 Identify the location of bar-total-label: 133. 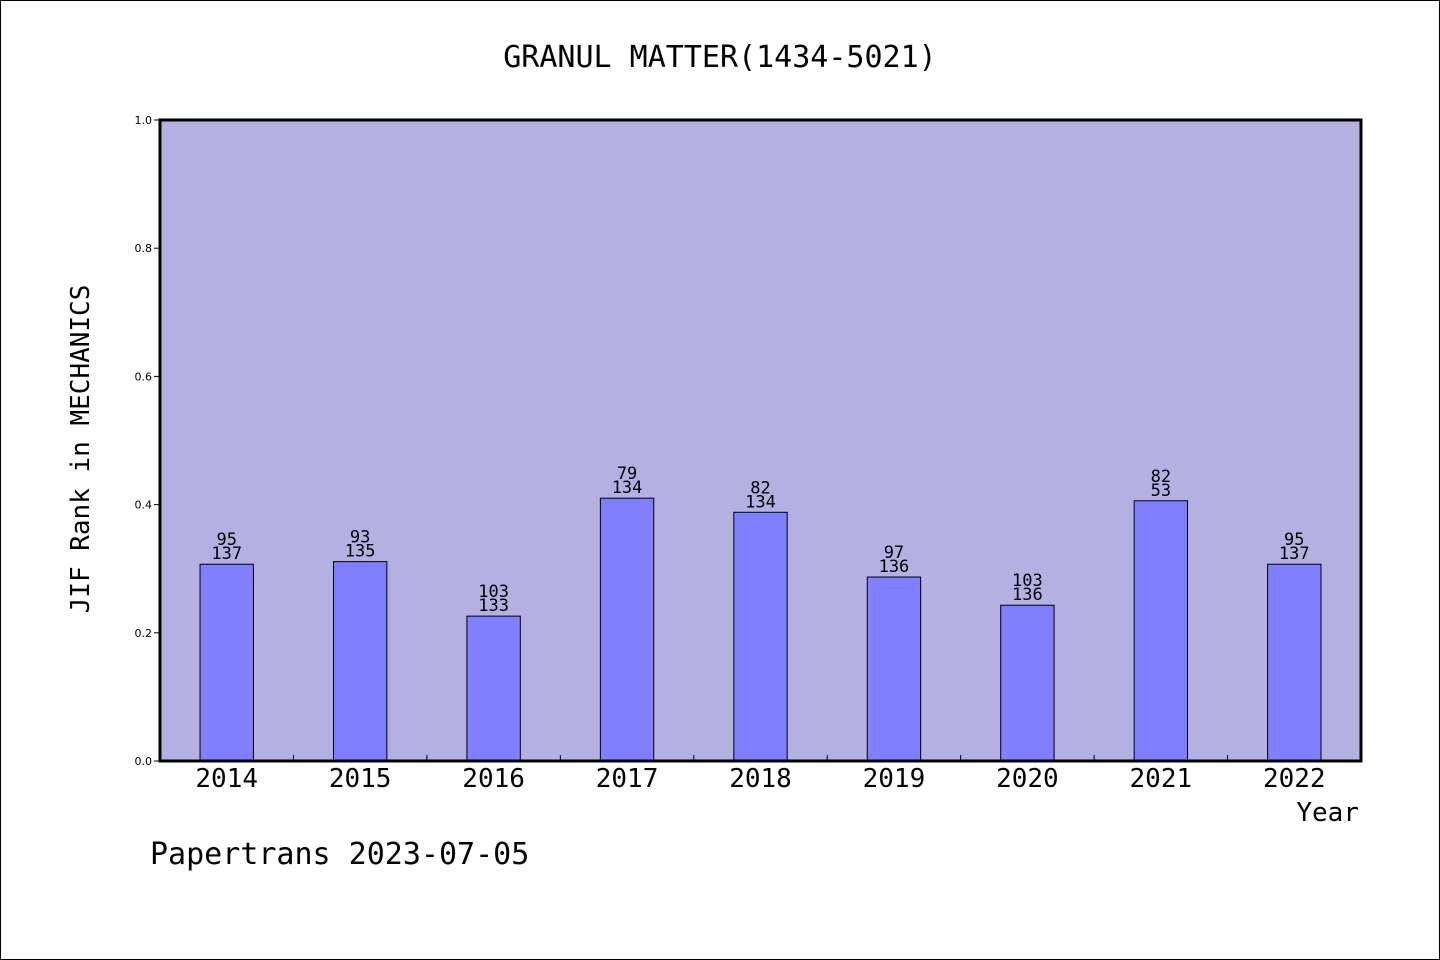
(493, 606).